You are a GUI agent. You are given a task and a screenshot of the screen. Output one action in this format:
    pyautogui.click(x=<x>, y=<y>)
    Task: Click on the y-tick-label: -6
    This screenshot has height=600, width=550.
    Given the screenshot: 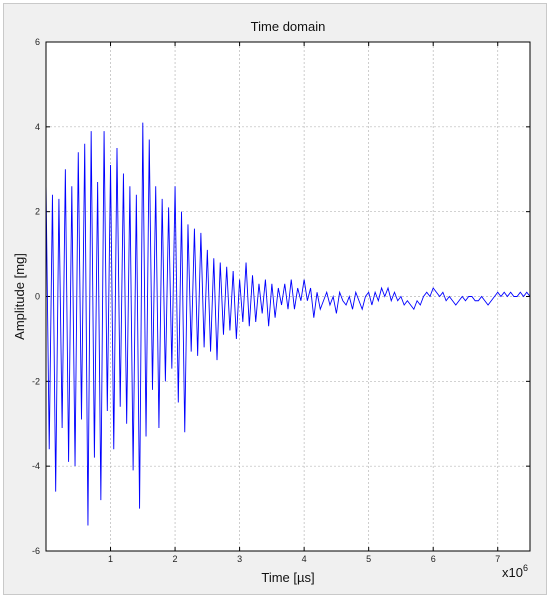 What is the action you would take?
    pyautogui.click(x=36, y=551)
    